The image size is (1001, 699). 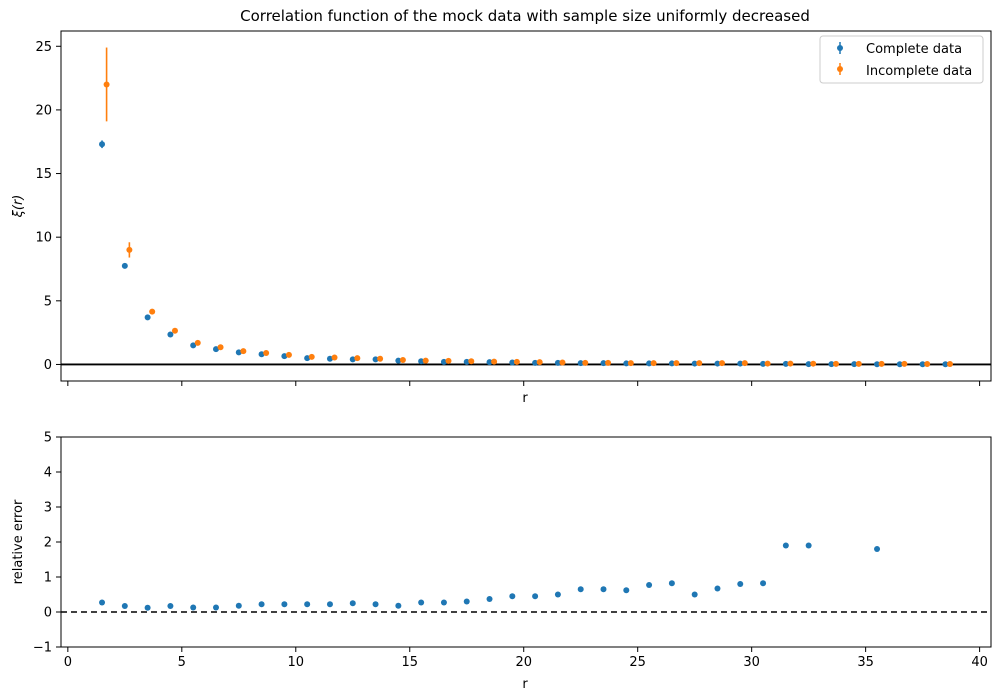 What do you see at coordinates (979, 662) in the screenshot?
I see `bottom-xtick-label: 40` at bounding box center [979, 662].